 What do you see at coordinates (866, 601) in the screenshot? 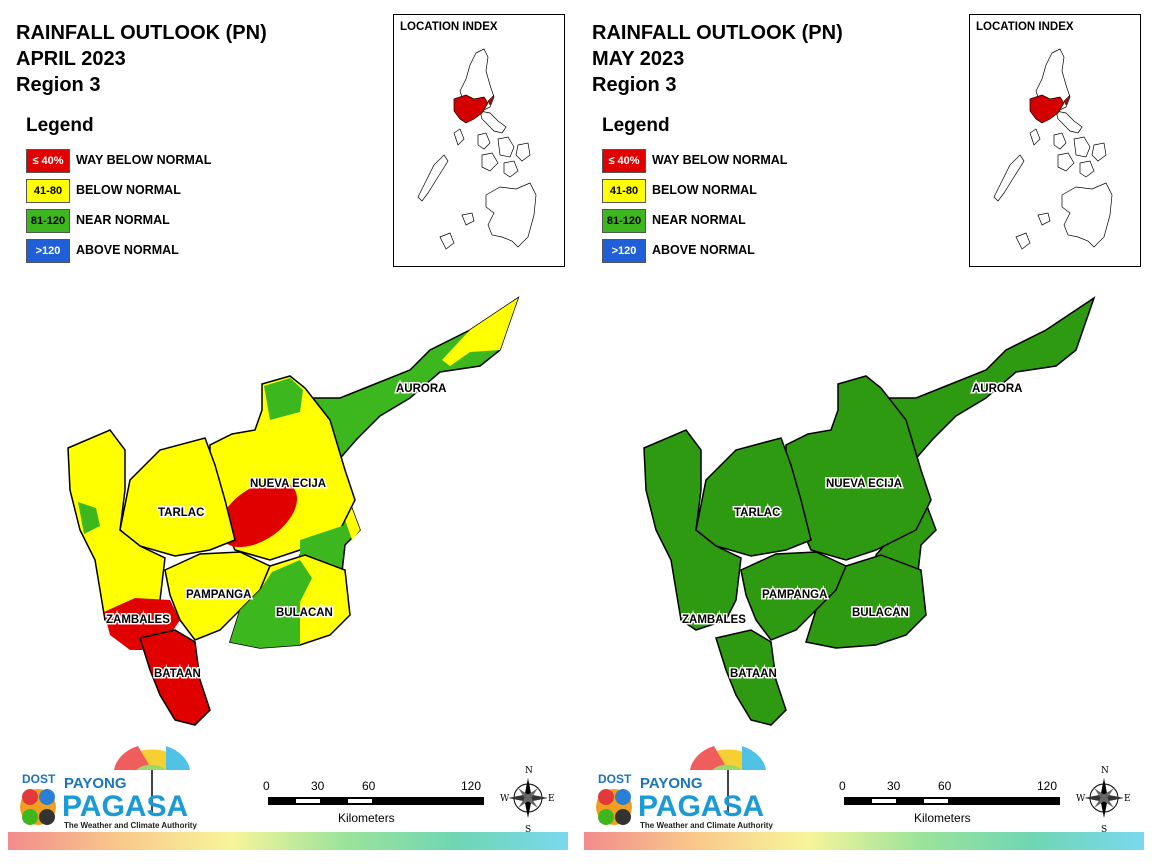
I see `province-bulacan` at bounding box center [866, 601].